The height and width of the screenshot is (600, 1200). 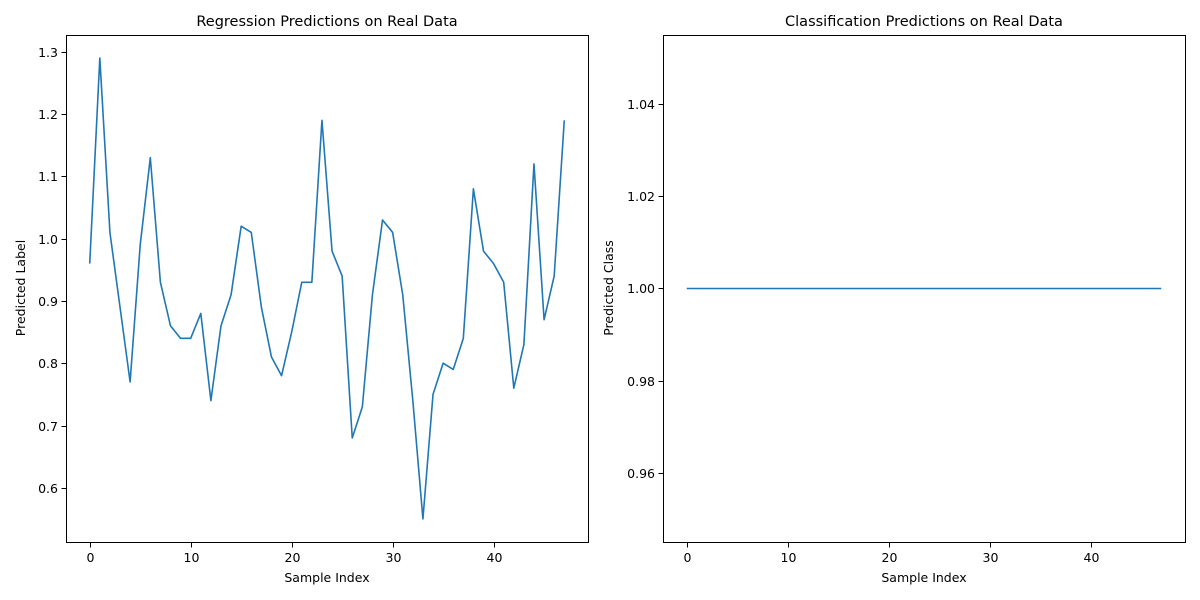 What do you see at coordinates (641, 104) in the screenshot?
I see `y-tick-label: 1.04` at bounding box center [641, 104].